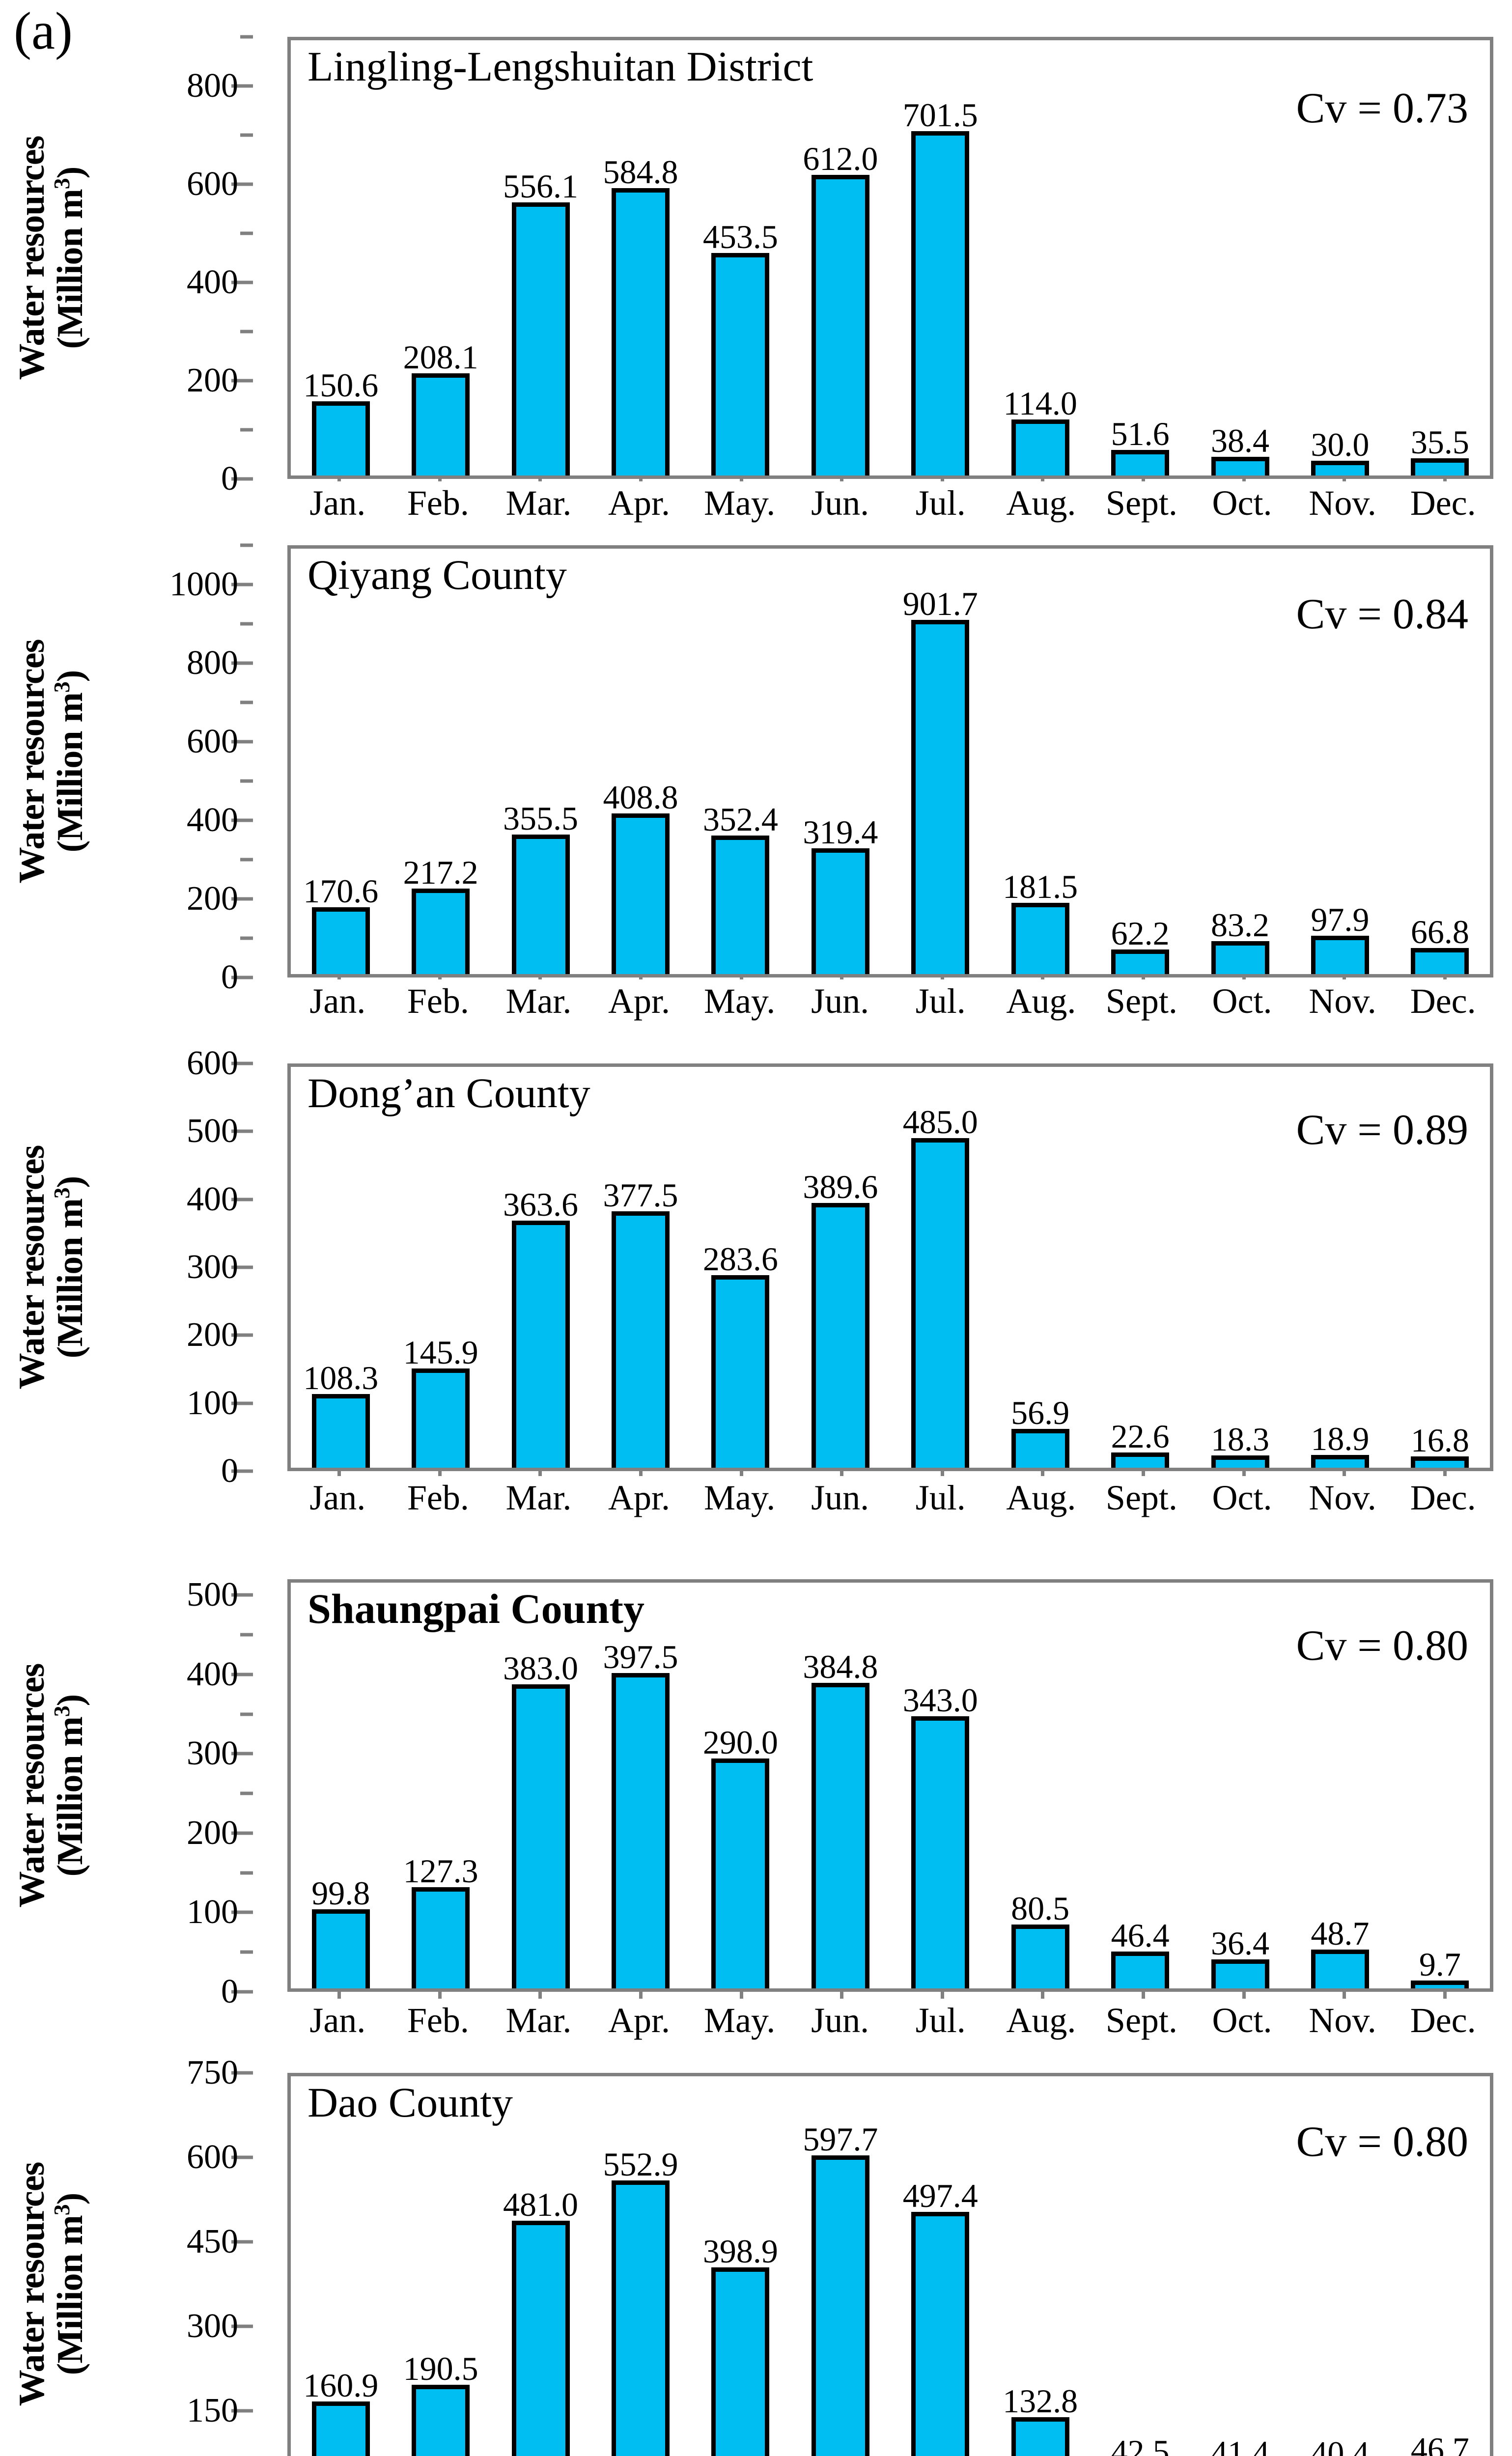 This screenshot has height=2456, width=1512. I want to click on y-axis-ticks: 0 100 200 300 400 500, so click(179, 1794).